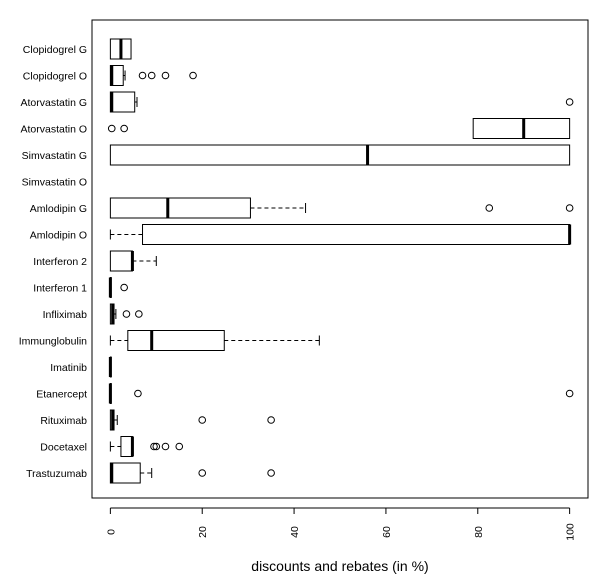 The image size is (600, 582). What do you see at coordinates (571, 532) in the screenshot?
I see `x-tick-label: 100` at bounding box center [571, 532].